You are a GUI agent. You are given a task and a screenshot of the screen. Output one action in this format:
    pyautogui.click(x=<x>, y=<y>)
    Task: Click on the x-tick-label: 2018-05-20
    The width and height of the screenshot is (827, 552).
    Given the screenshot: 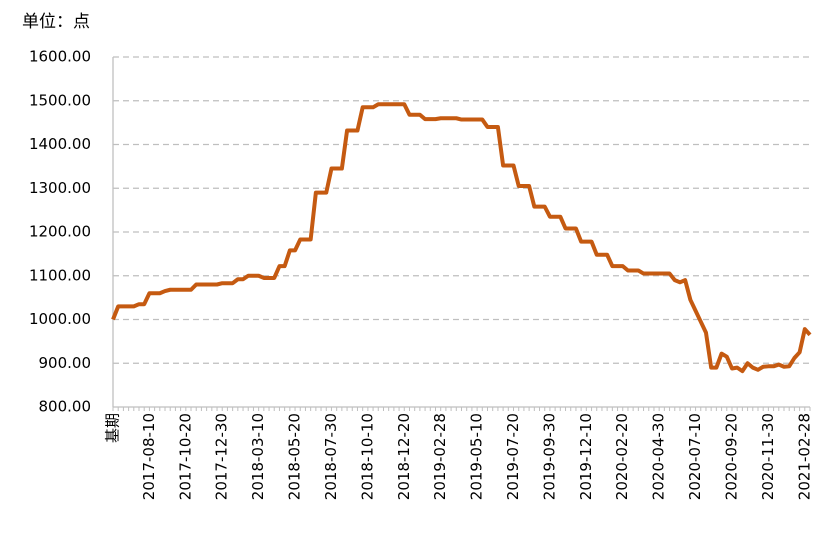 What is the action you would take?
    pyautogui.click(x=295, y=456)
    